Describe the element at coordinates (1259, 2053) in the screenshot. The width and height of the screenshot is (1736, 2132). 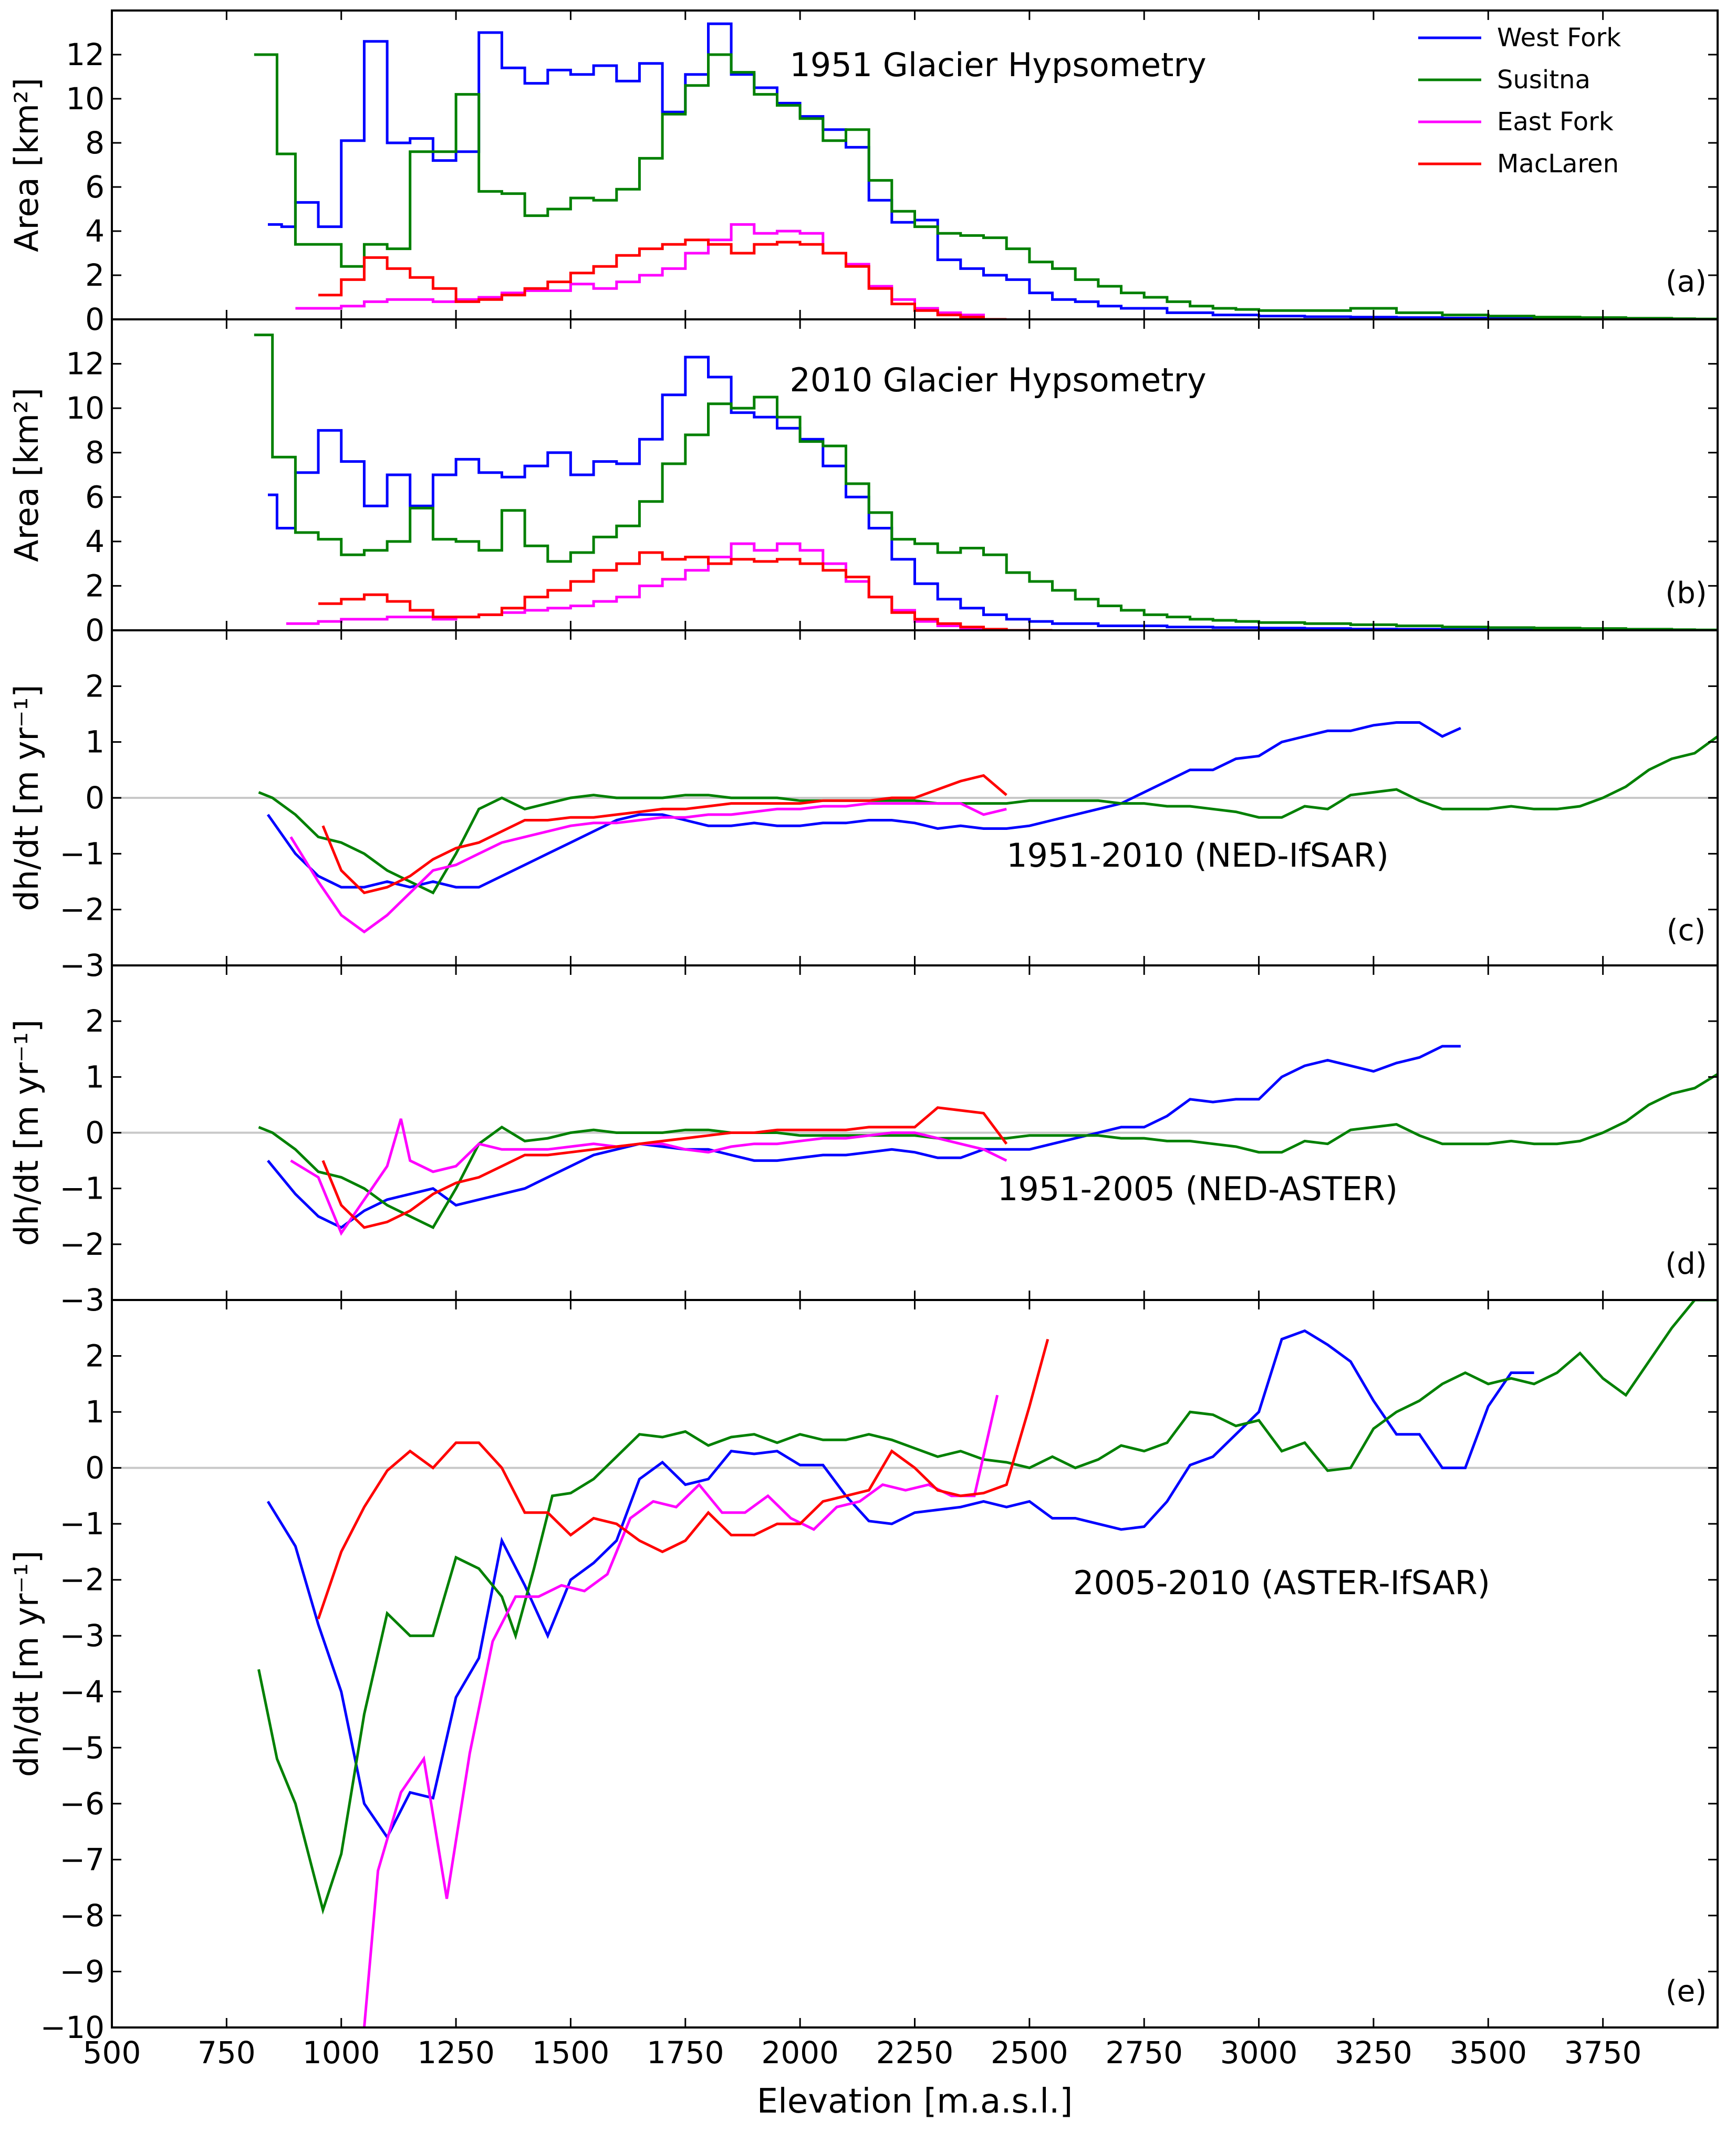
I see `x-tick-label: 3000` at that location.